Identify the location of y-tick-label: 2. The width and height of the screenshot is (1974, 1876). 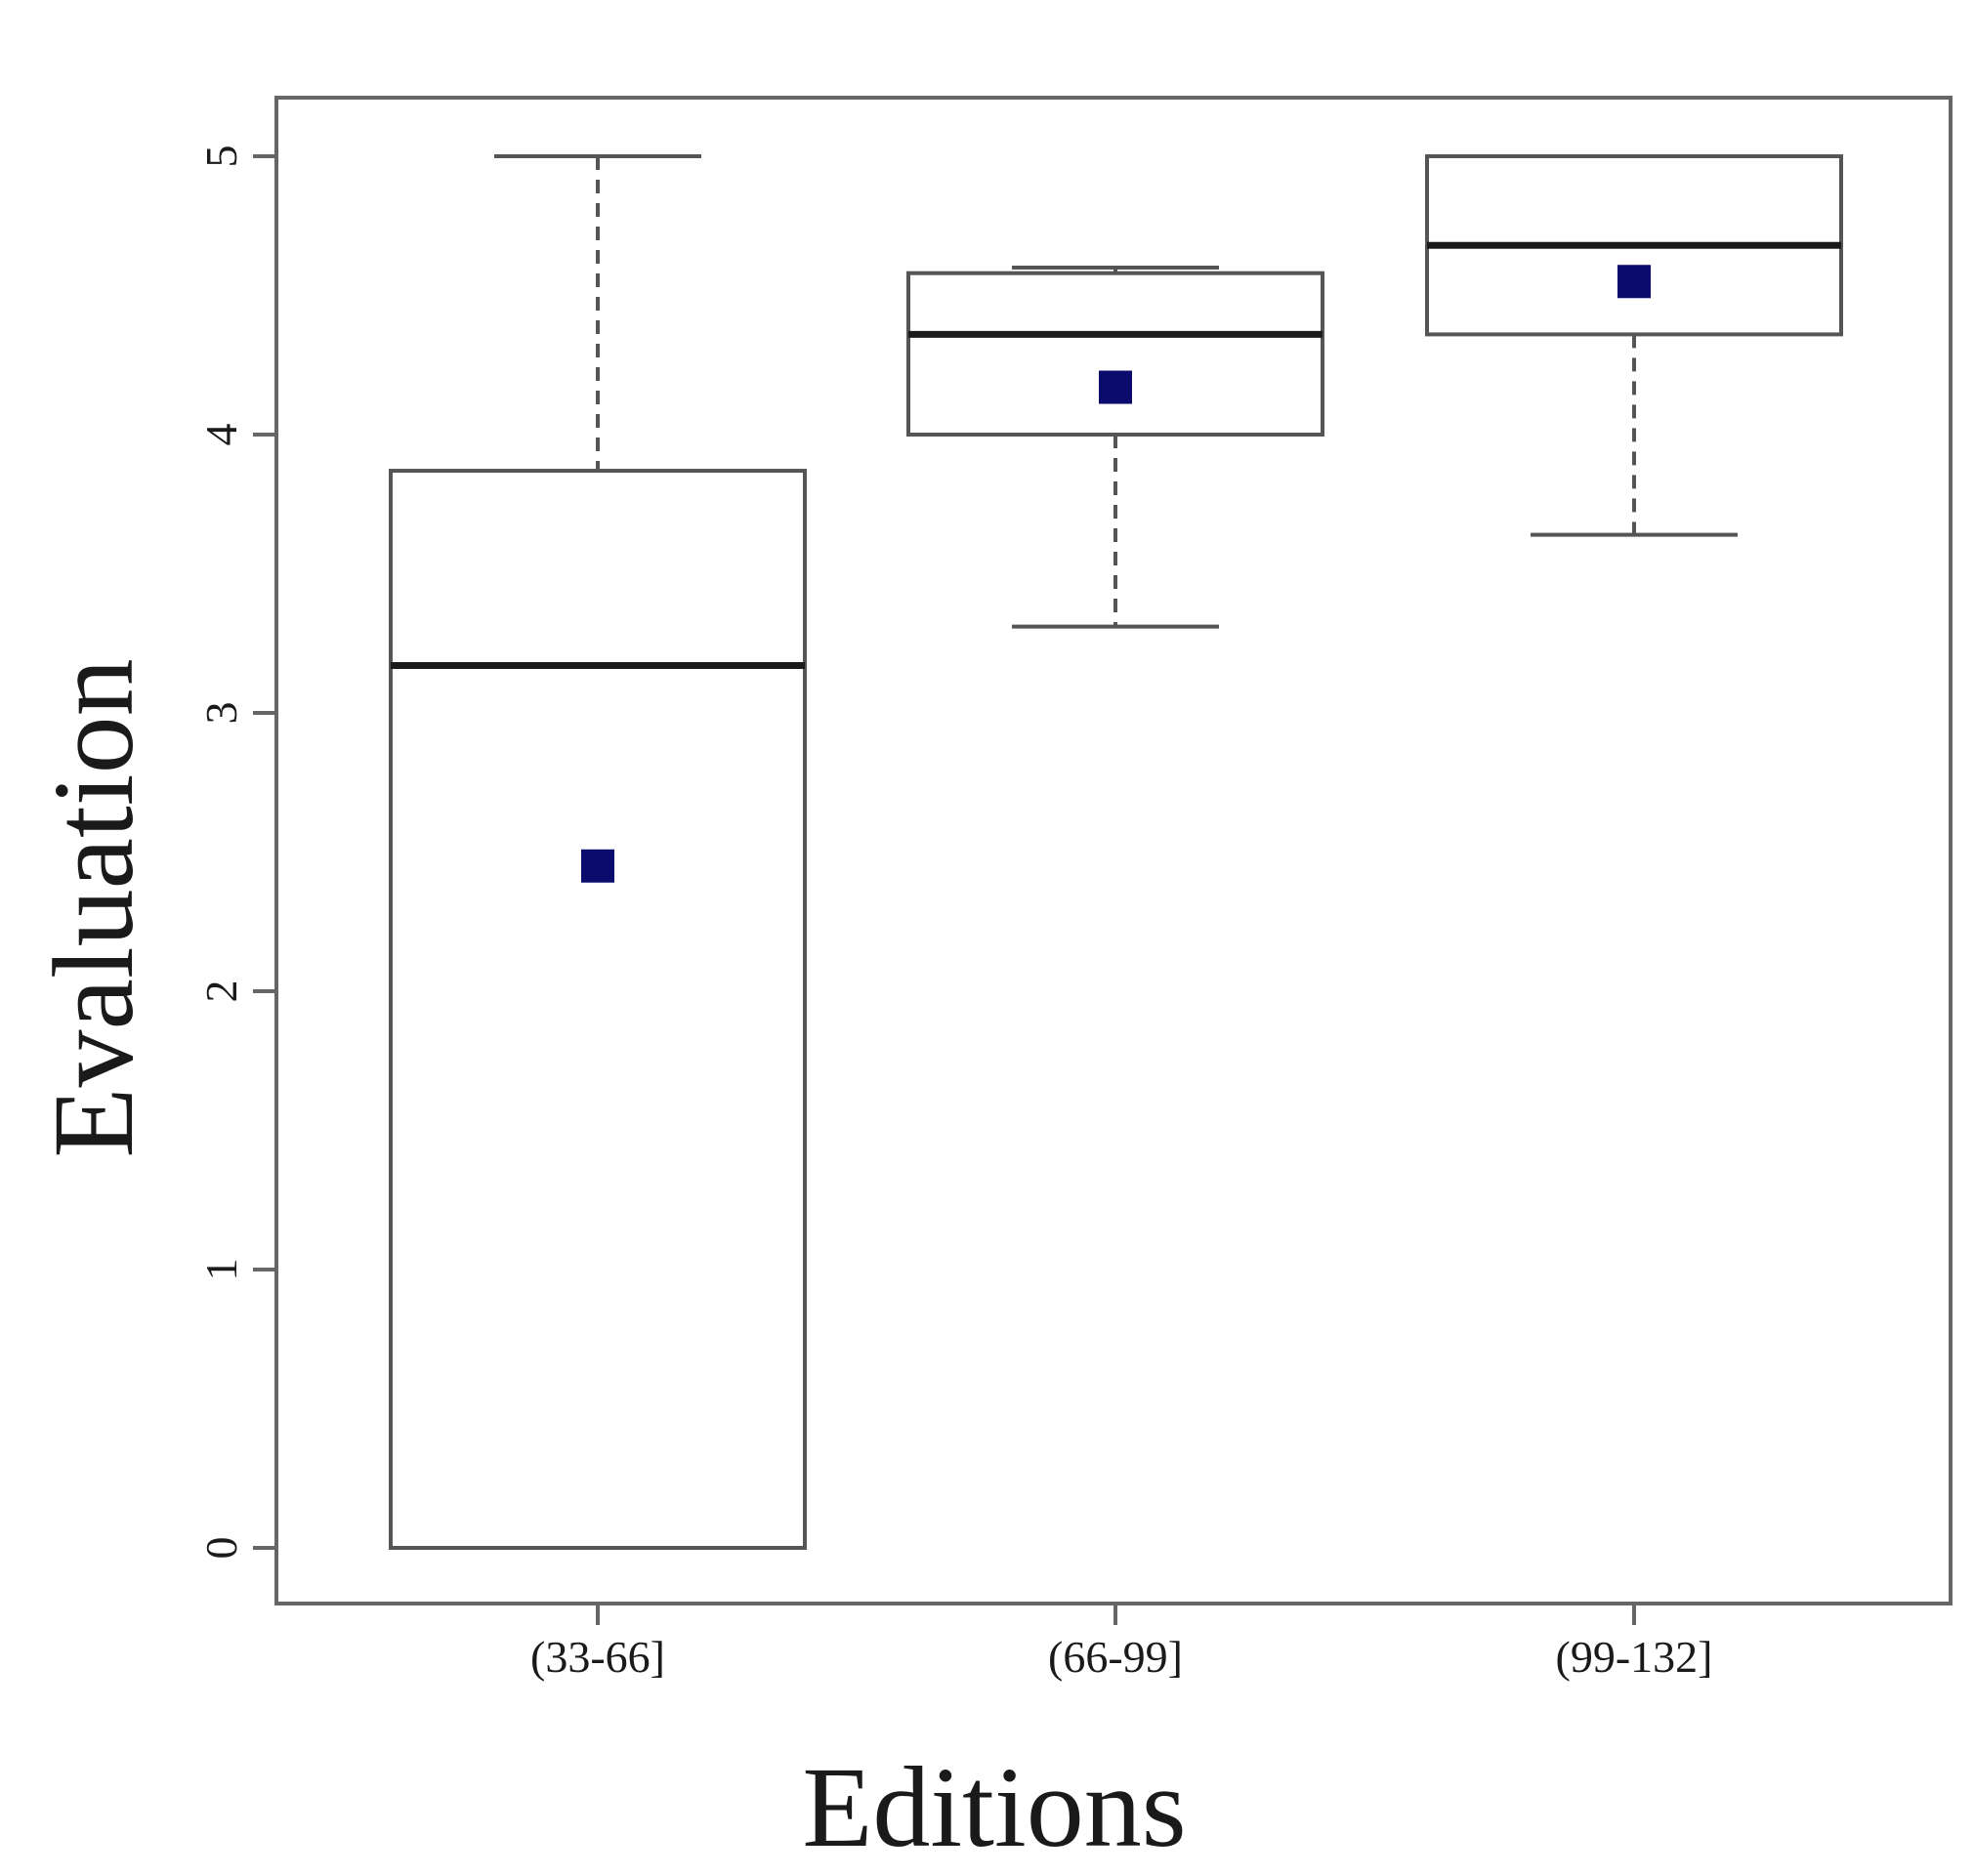
(221, 992).